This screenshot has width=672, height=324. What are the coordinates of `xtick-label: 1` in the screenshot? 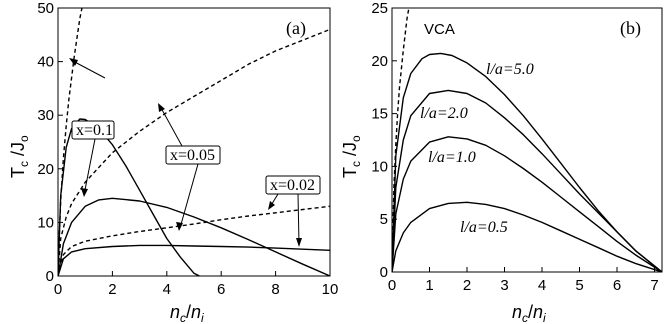 It's located at (429, 285).